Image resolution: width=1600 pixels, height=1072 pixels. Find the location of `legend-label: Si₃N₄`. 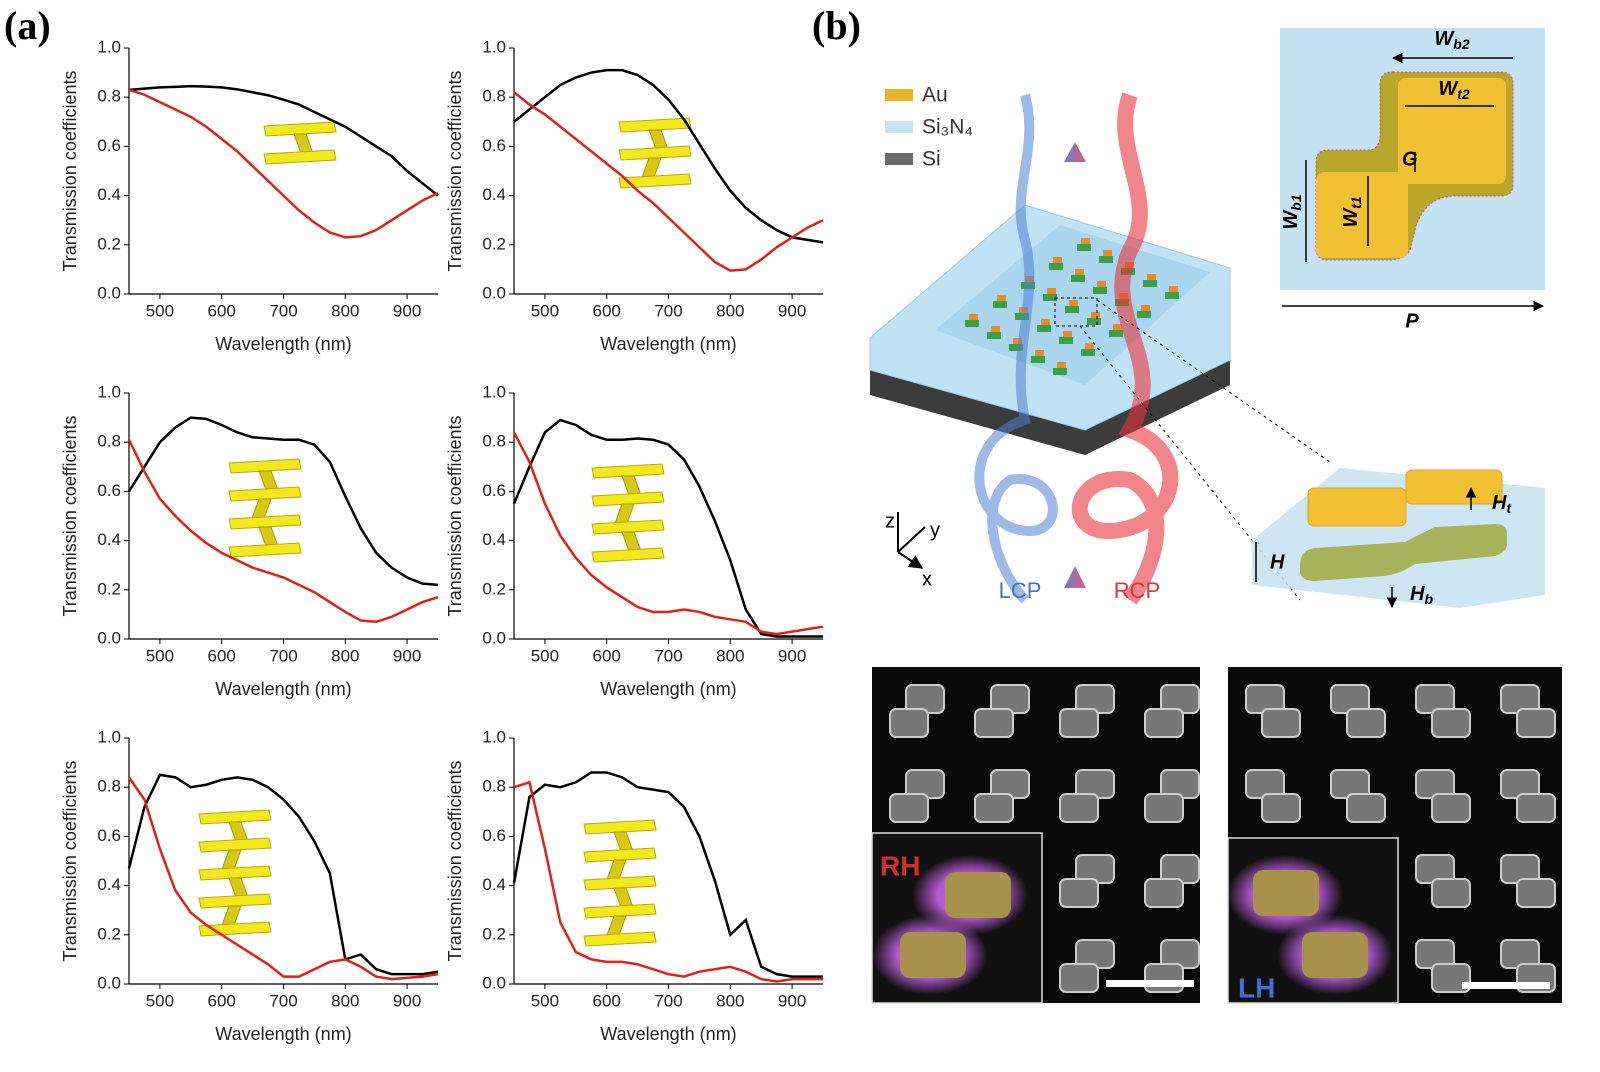

legend-label: Si₃N₄ is located at coordinates (947, 127).